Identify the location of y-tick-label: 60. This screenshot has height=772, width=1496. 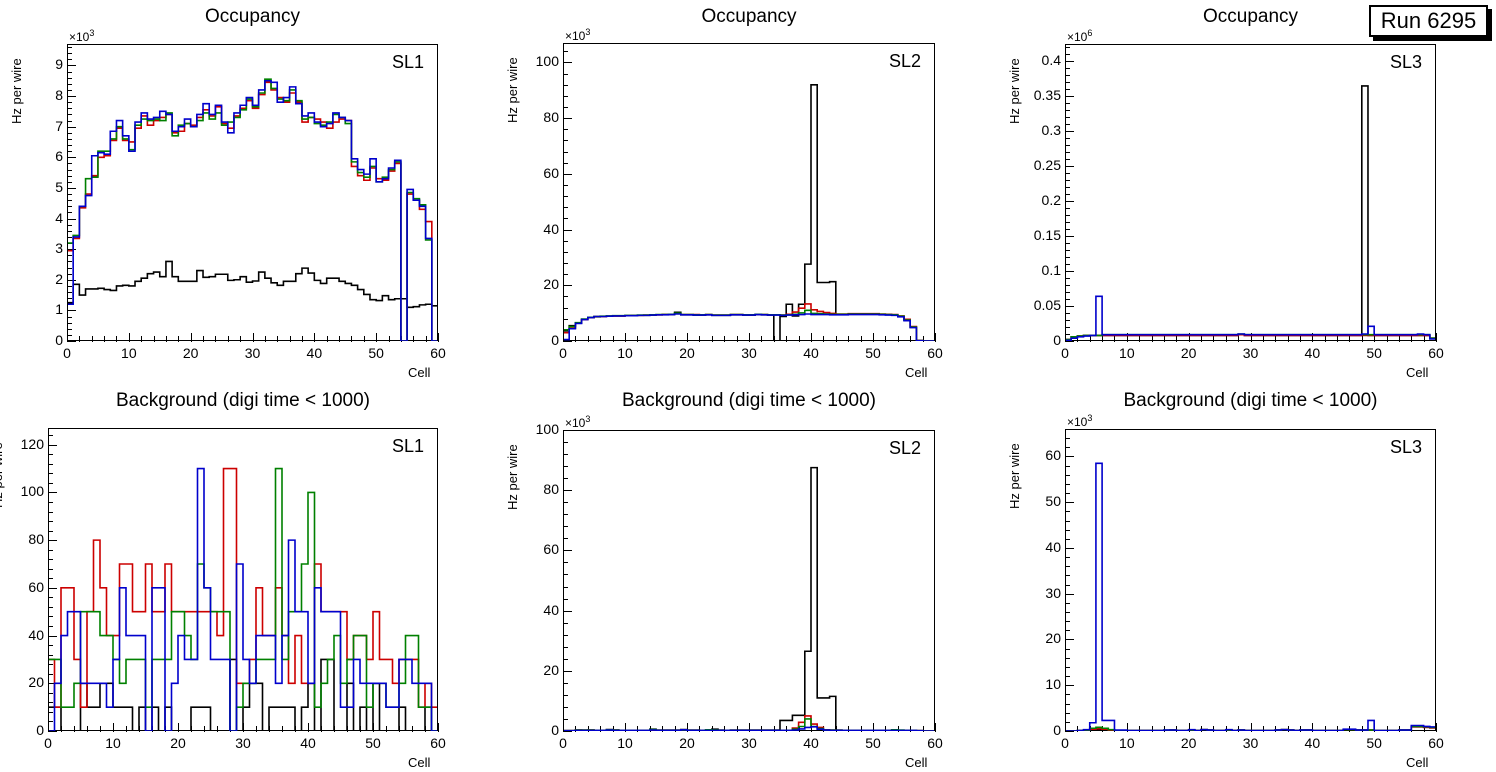
(551, 172).